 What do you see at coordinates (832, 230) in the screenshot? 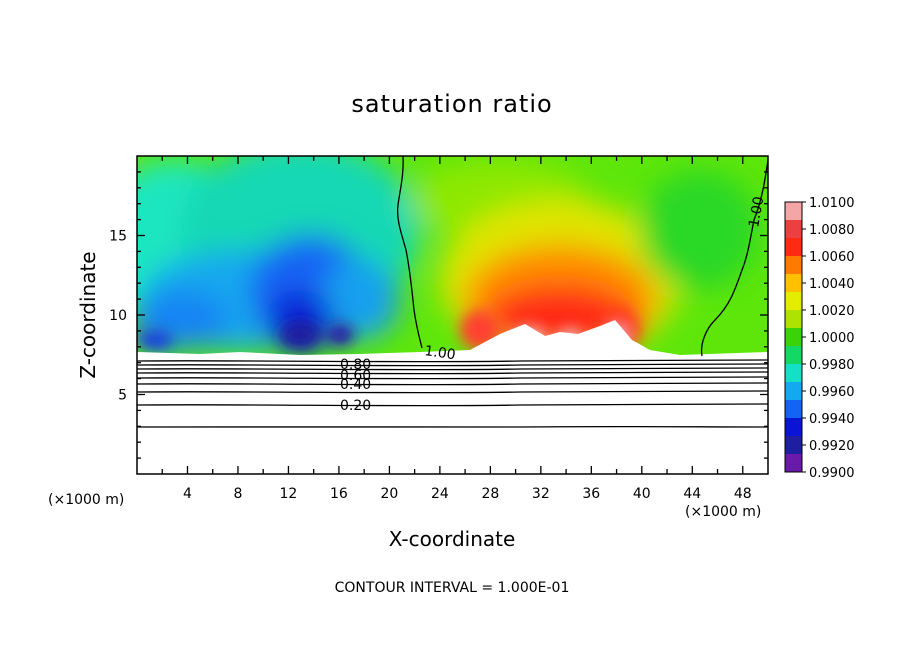
I see `colorbar-tick-label: 1.0080` at bounding box center [832, 230].